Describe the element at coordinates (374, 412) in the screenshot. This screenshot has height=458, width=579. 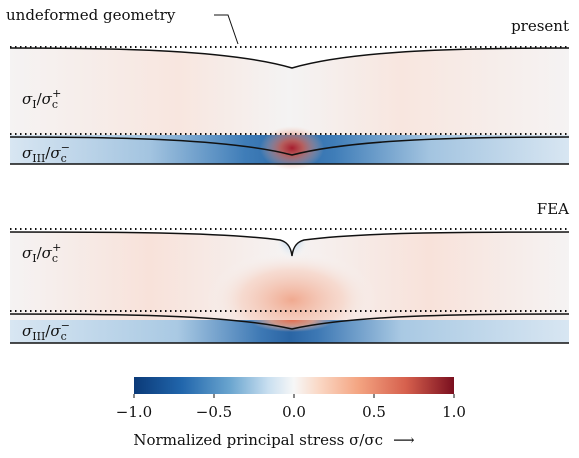
I see `colorbar-tick-label: 0.5` at that location.